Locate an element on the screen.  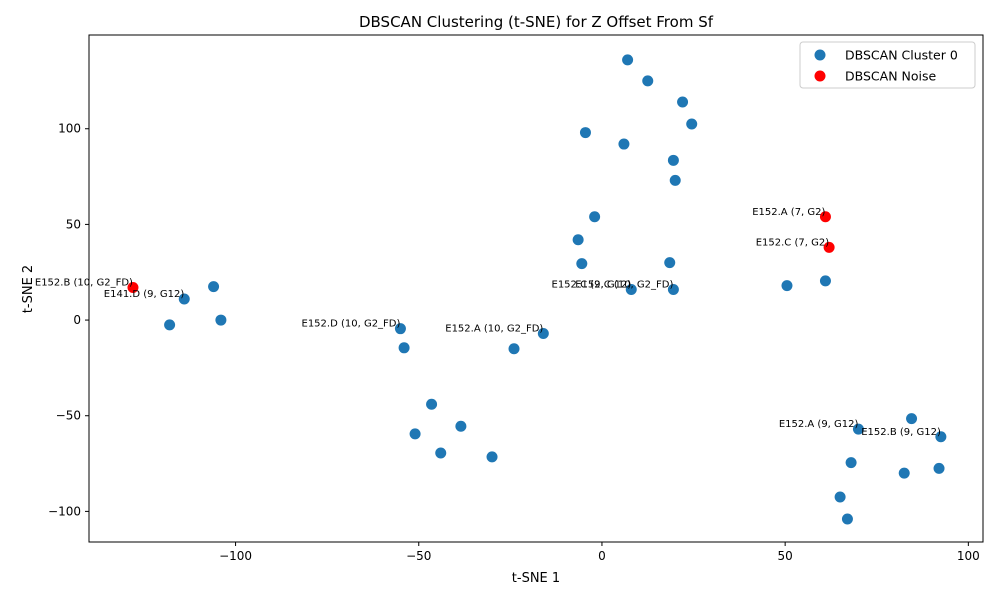
legend-label: DBSCAN Noise is located at coordinates (891, 76).